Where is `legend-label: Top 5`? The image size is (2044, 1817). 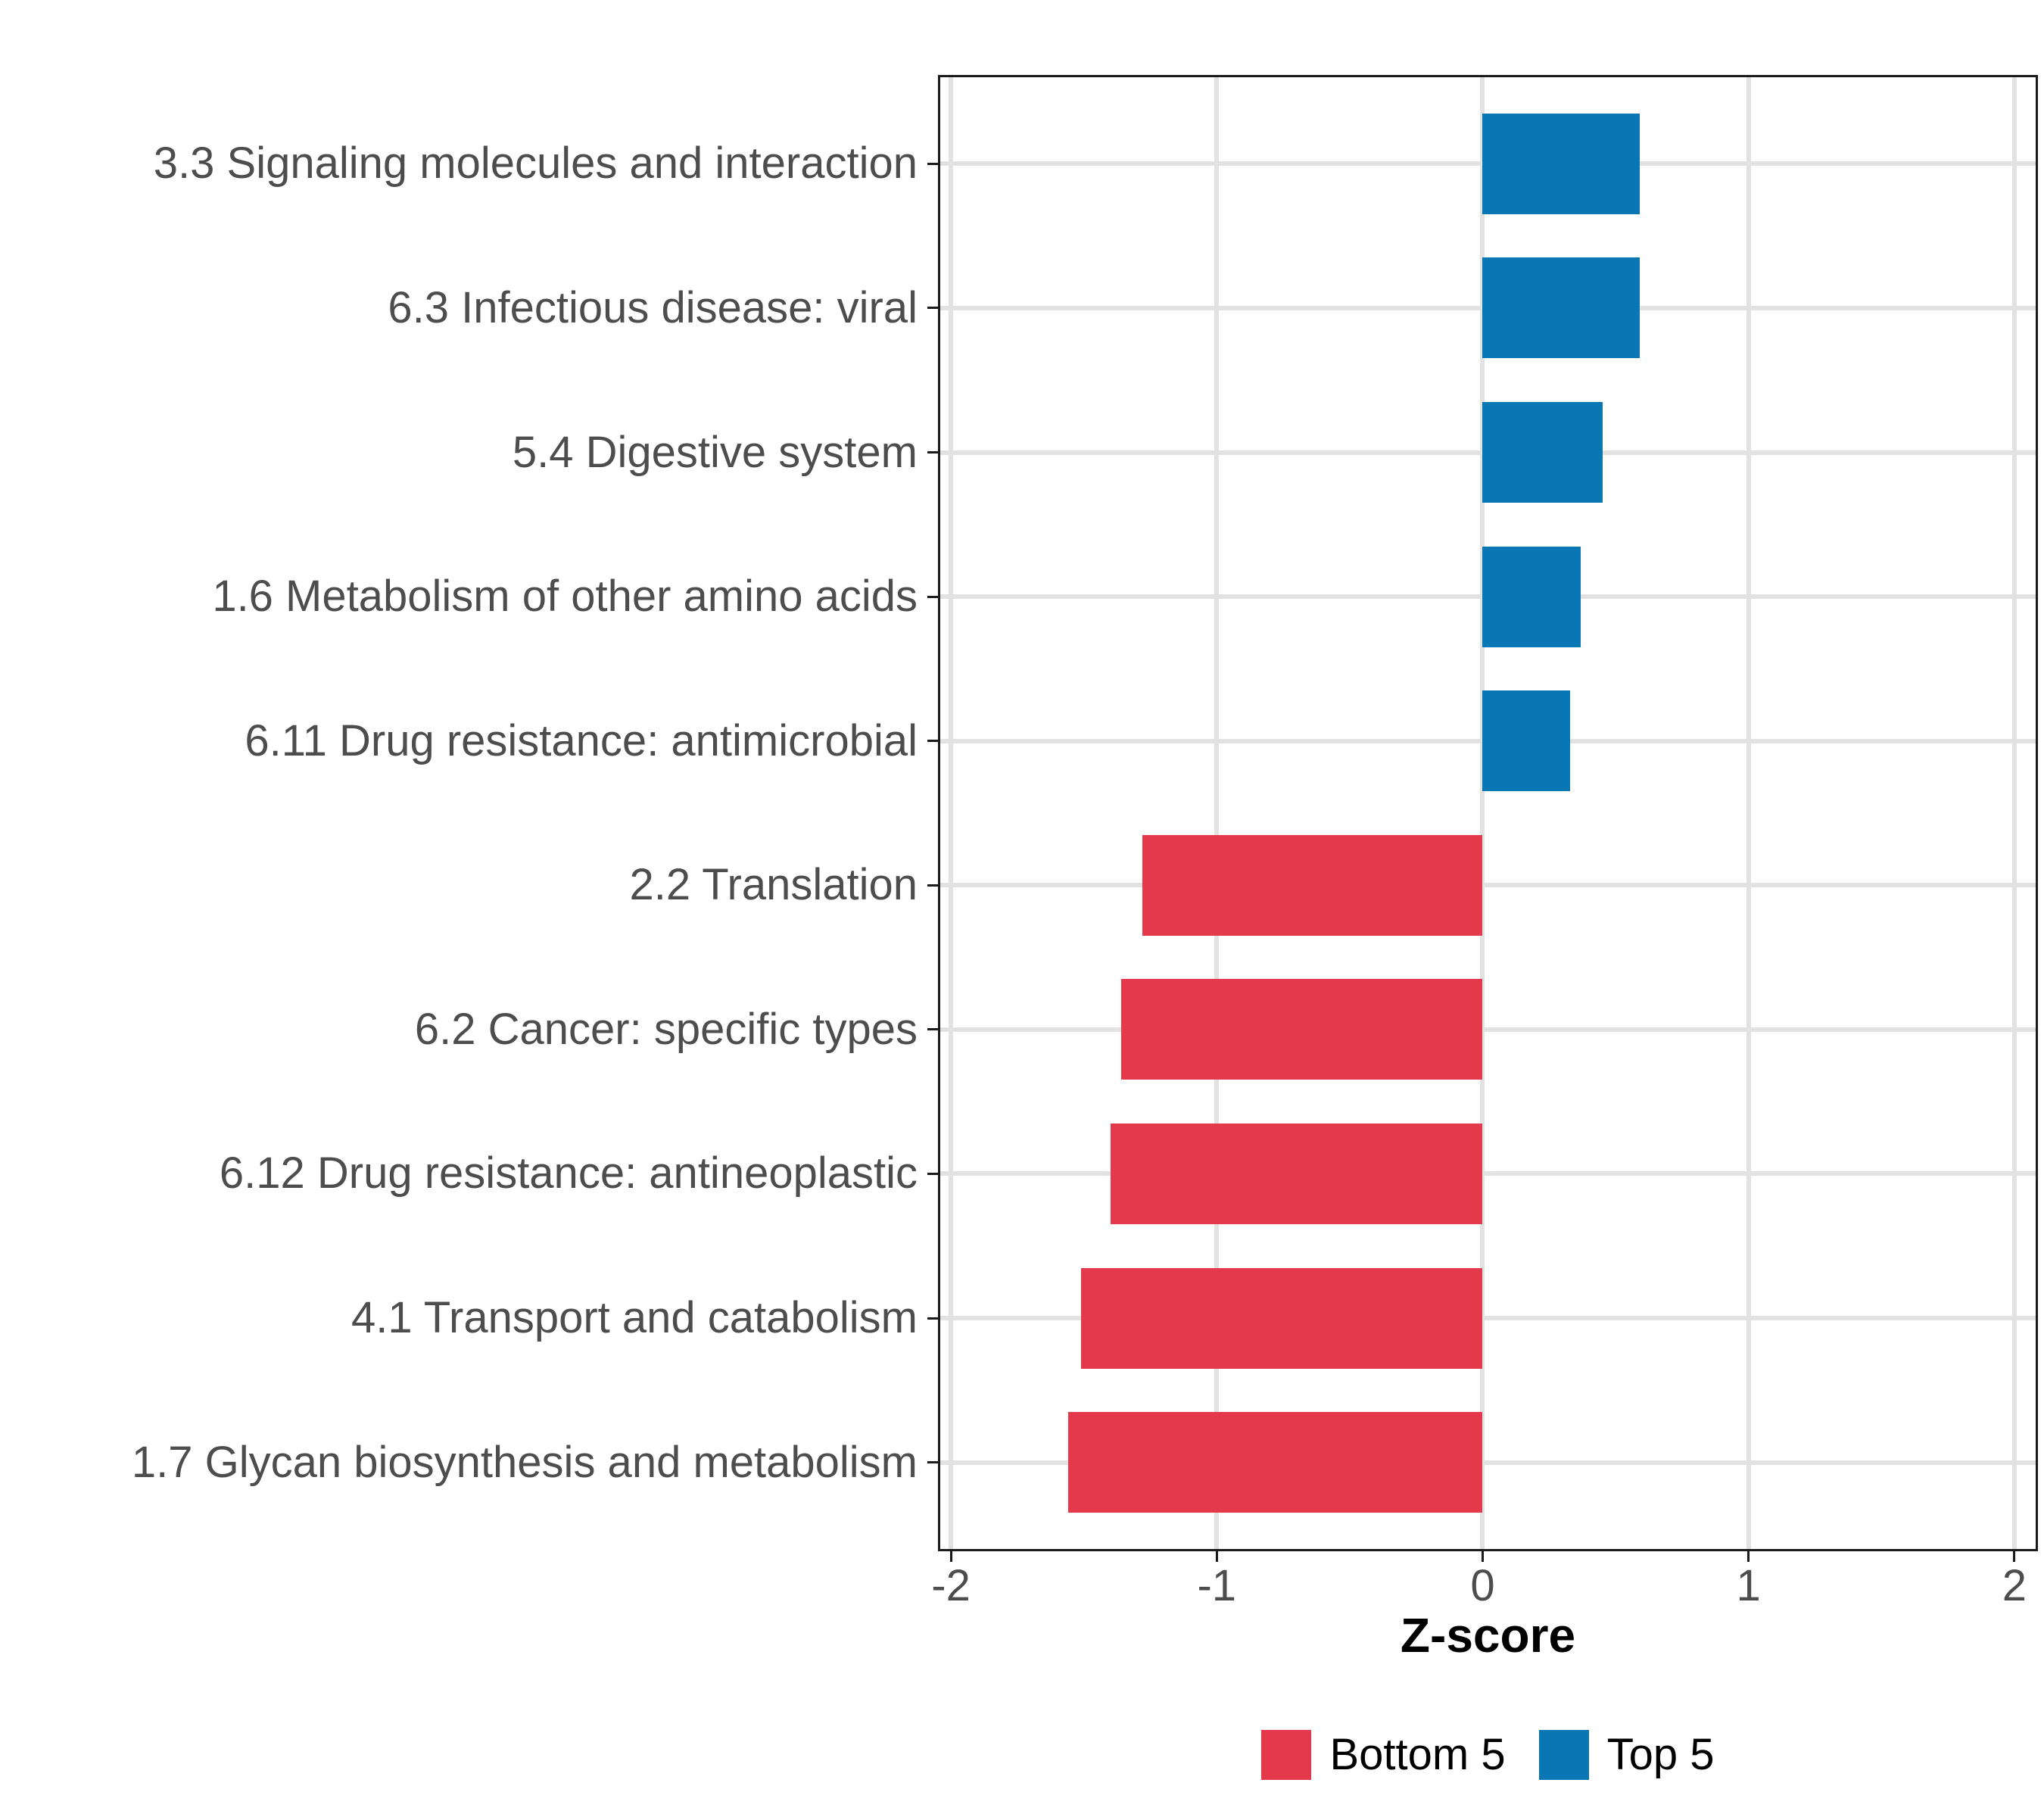 legend-label: Top 5 is located at coordinates (1660, 1754).